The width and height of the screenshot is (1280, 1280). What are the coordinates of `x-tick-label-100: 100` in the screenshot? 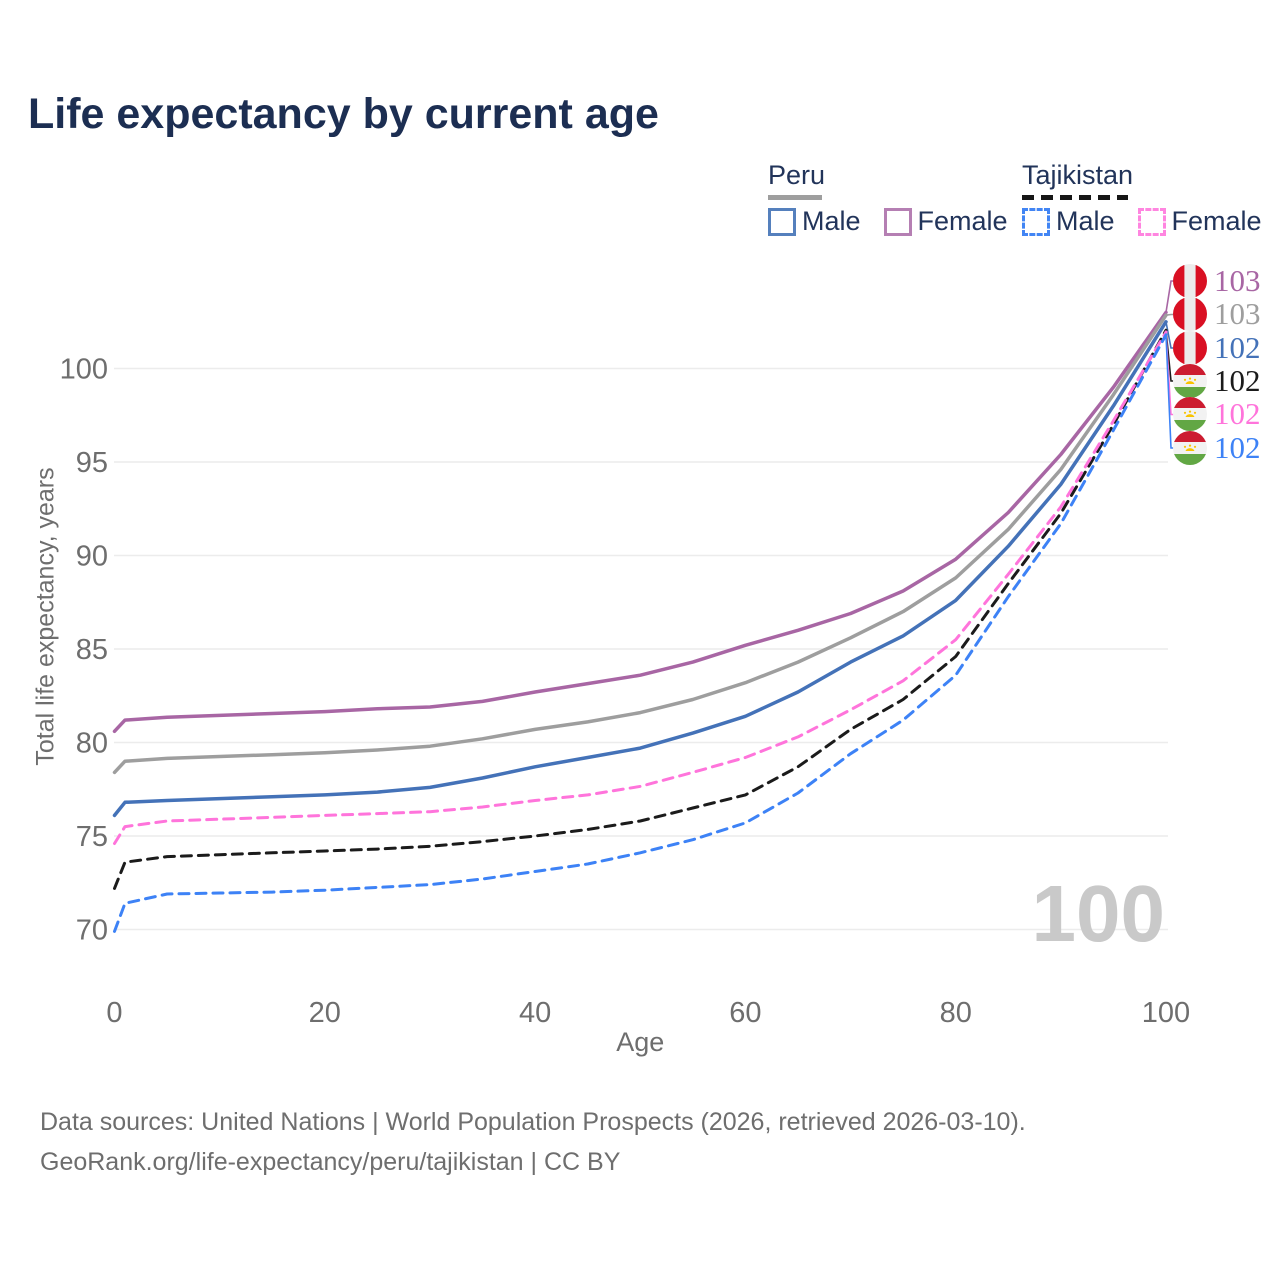 It's located at (1166, 1013).